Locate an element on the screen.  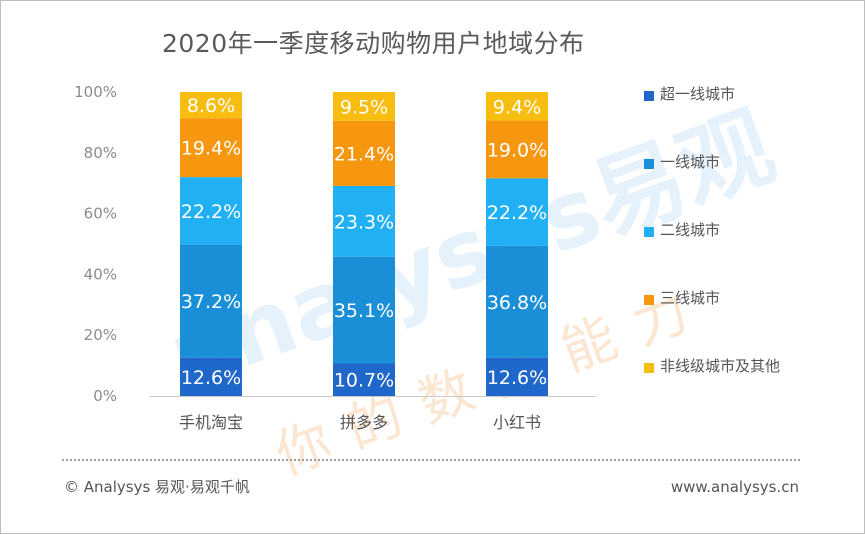
data-label: 9.5% is located at coordinates (364, 107).